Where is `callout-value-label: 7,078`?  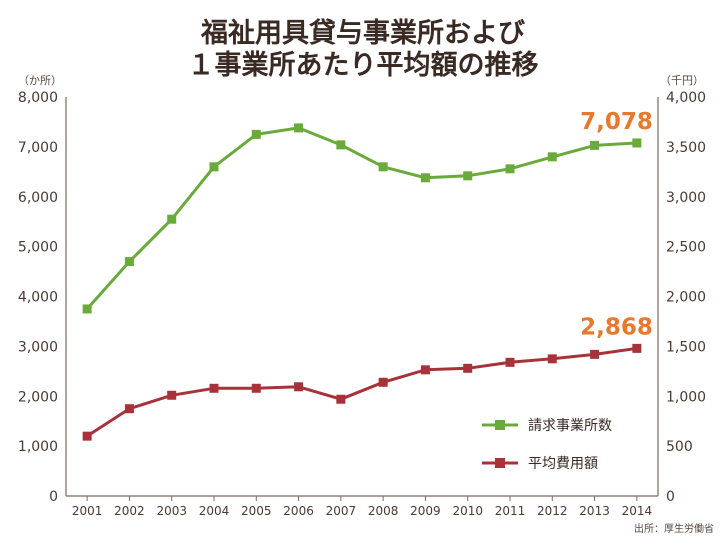 callout-value-label: 7,078 is located at coordinates (616, 122).